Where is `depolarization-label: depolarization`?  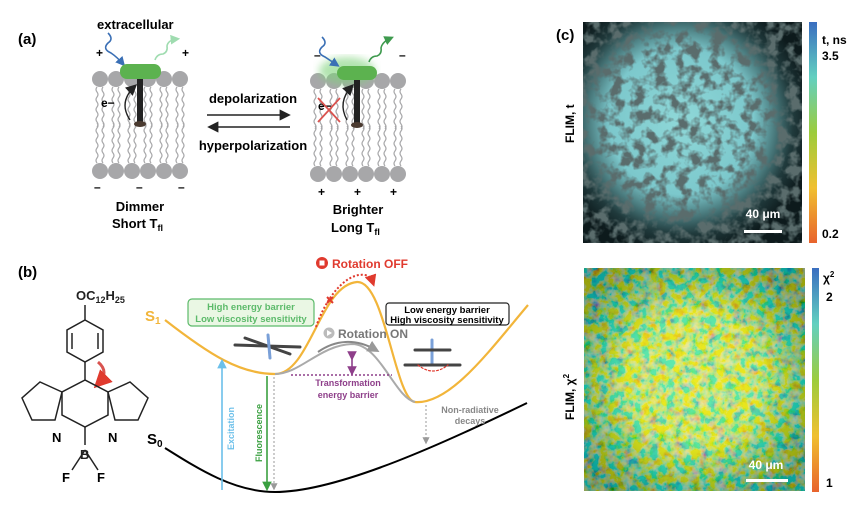 depolarization-label: depolarization is located at coordinates (253, 98).